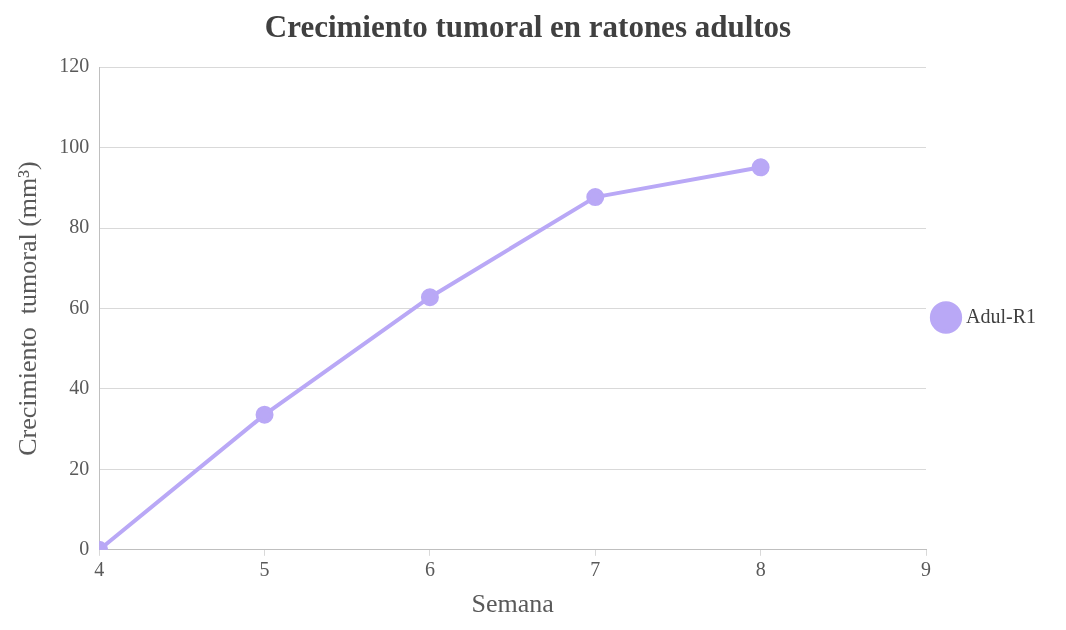  Describe the element at coordinates (74, 65) in the screenshot. I see `y-tick-label: 120` at that location.